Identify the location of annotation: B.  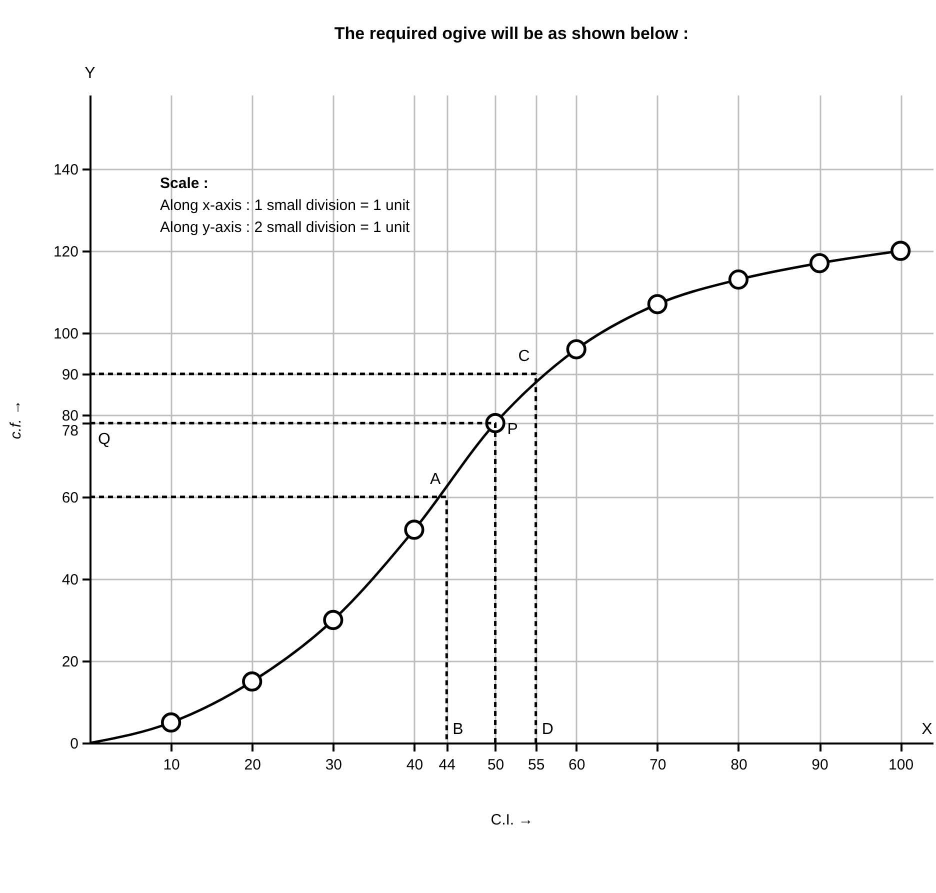
(458, 729).